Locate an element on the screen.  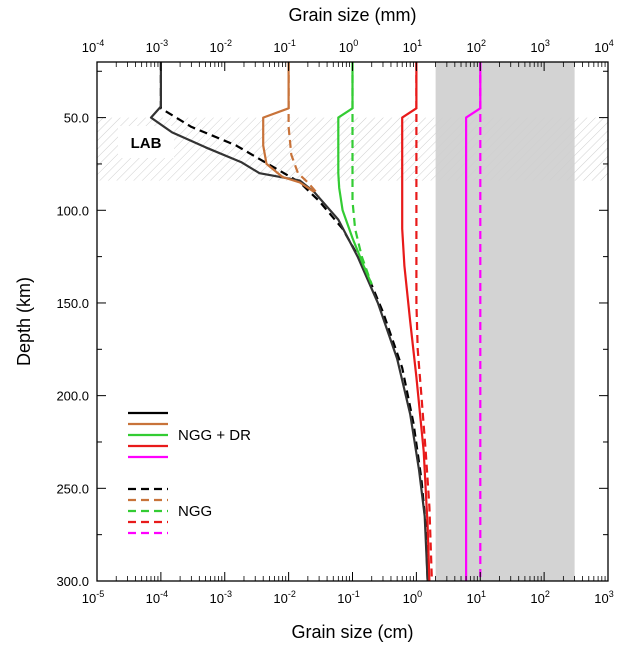
x-tick-label-bottom: 10¹ is located at coordinates (476, 597).